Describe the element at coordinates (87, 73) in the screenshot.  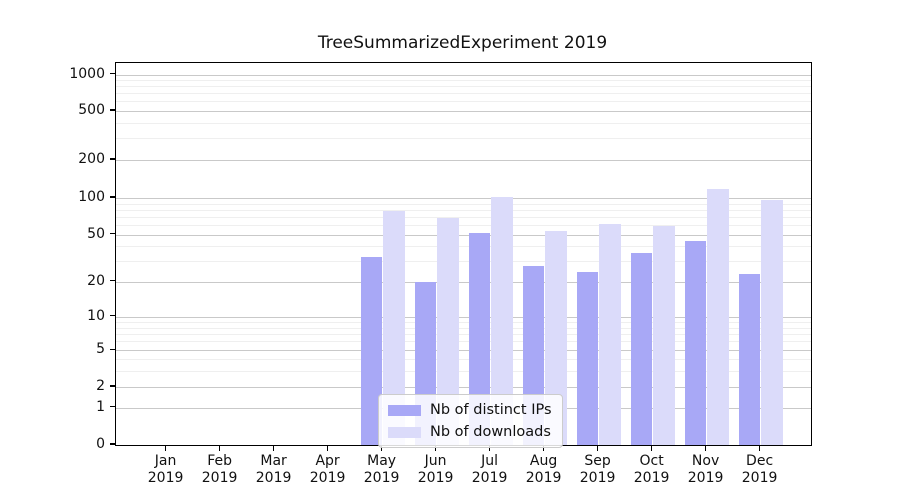
I see `y-tick-label: 1000` at that location.